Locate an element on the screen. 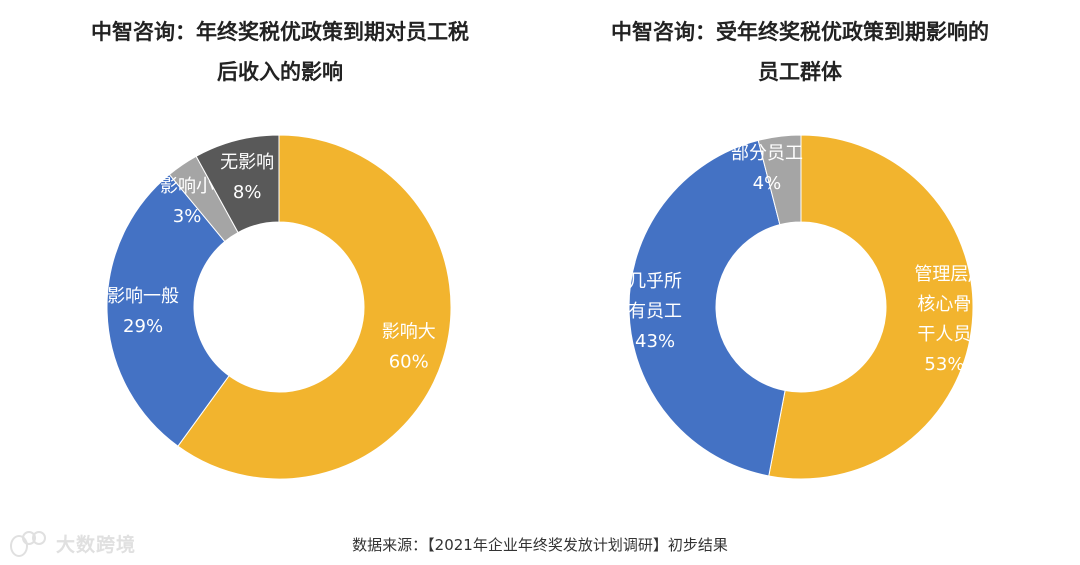  donut-slice-label-line-1-1-2: 43% is located at coordinates (655, 341).